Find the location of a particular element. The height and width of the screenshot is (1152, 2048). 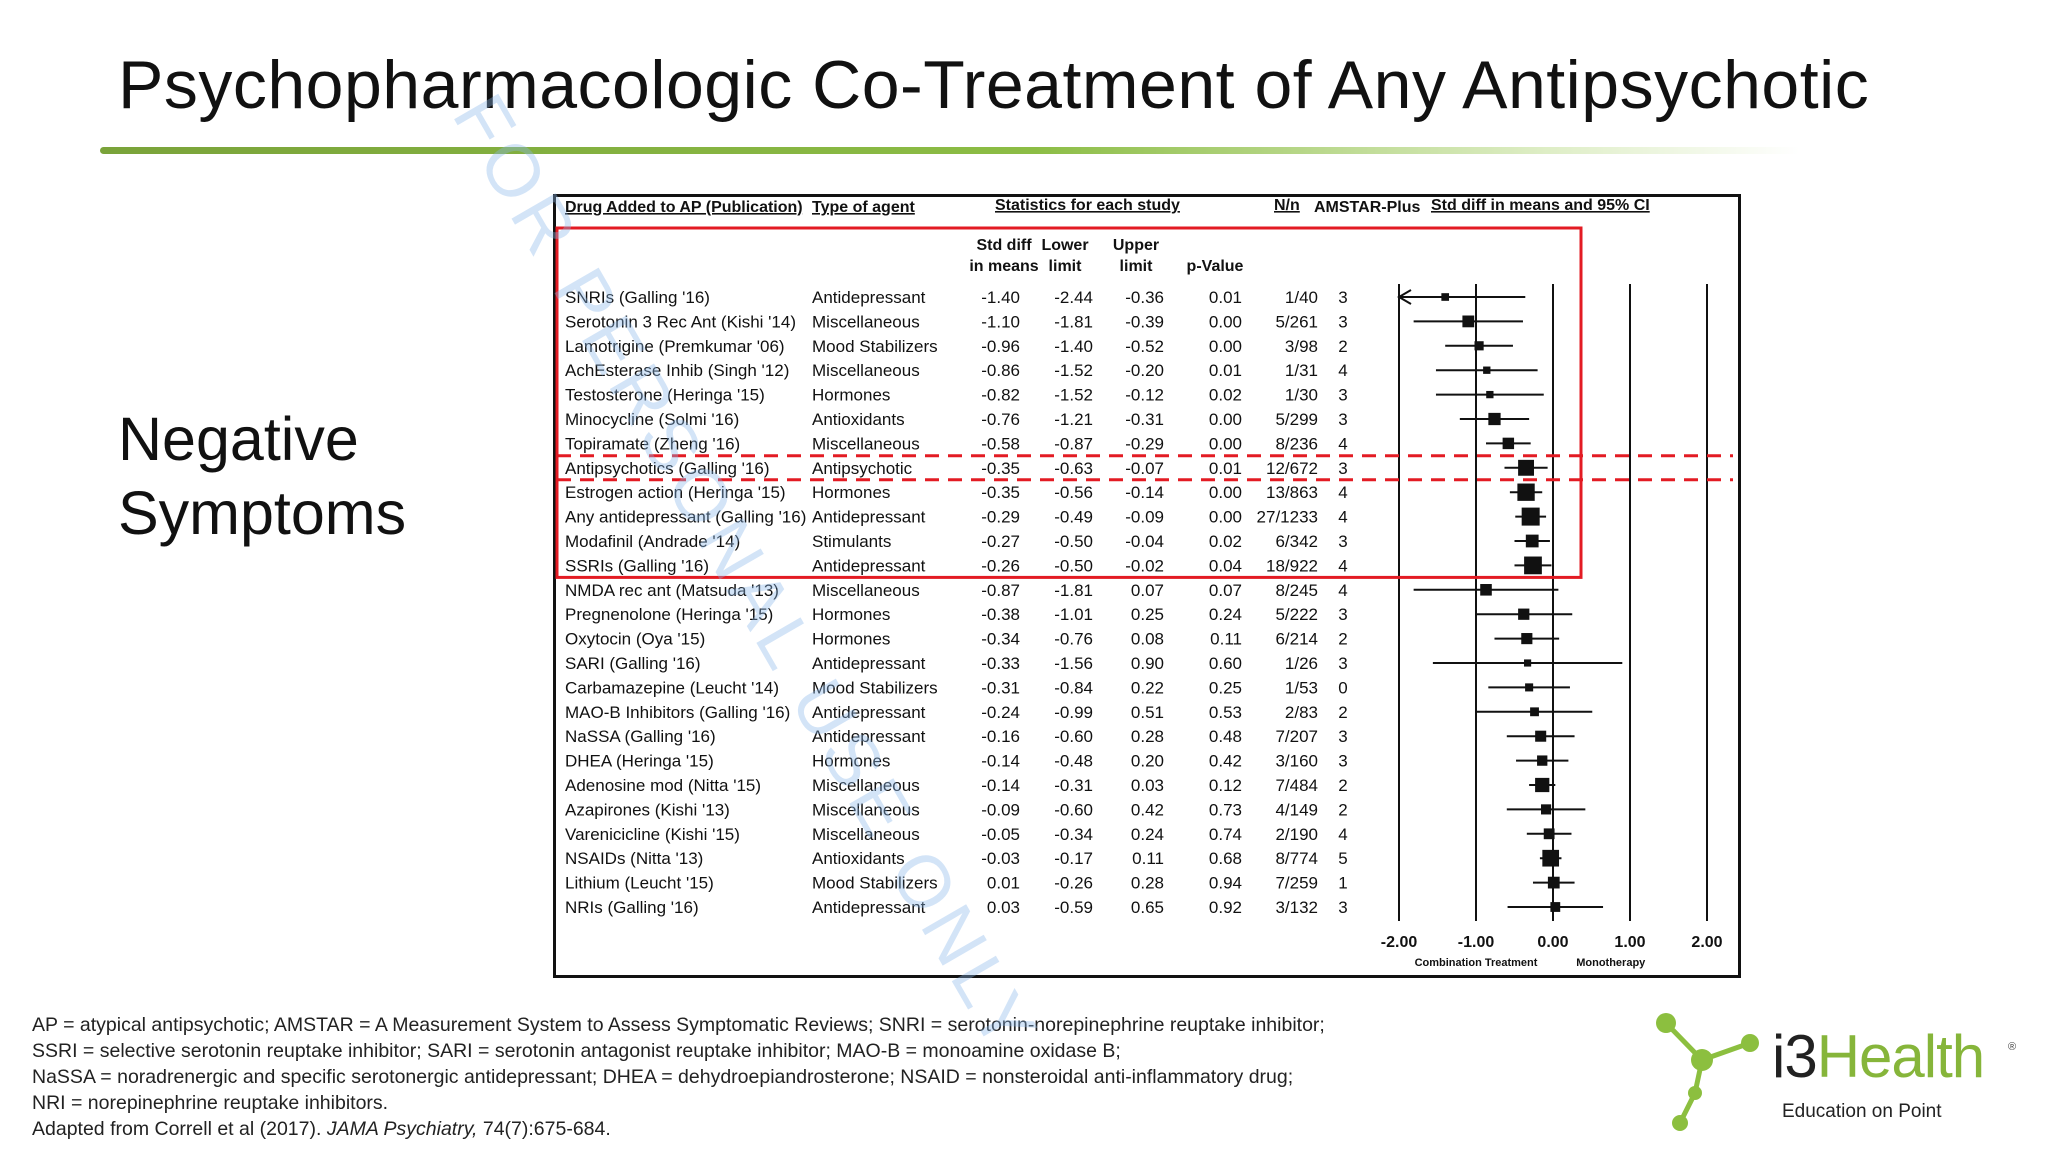

row-lower: -0.31 is located at coordinates (1073, 785).